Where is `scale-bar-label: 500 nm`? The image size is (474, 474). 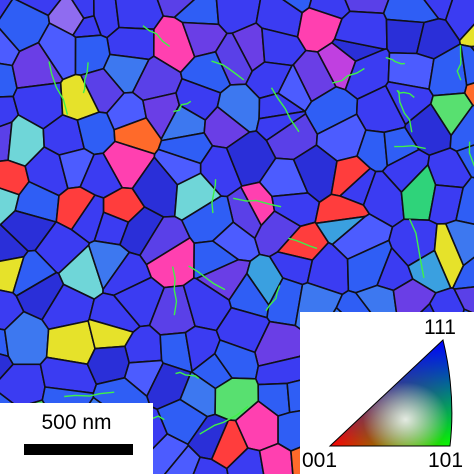 scale-bar-label: 500 nm is located at coordinates (76, 422).